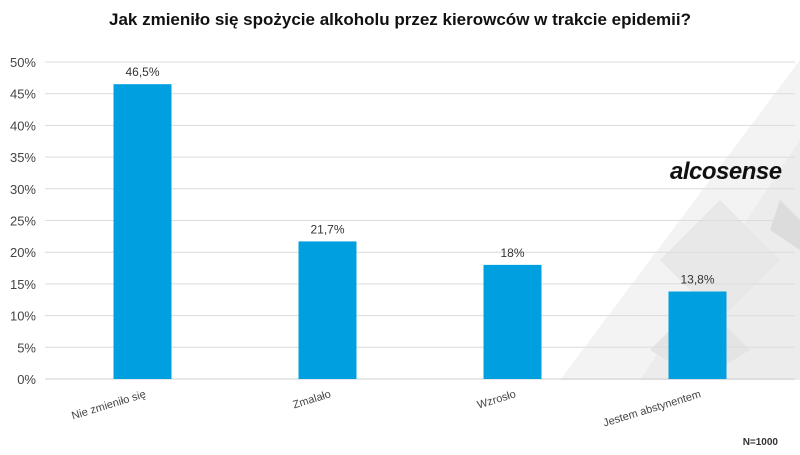 The height and width of the screenshot is (455, 800). I want to click on data-label: 21,7%, so click(327, 229).